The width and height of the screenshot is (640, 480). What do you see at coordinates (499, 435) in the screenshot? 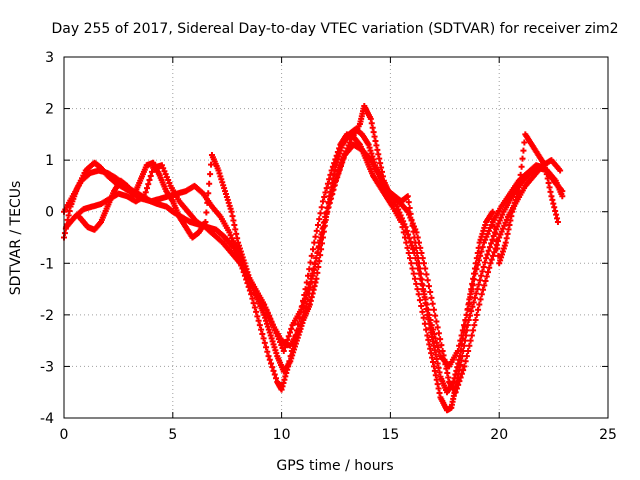
I see `x-tick-label: 20` at bounding box center [499, 435].